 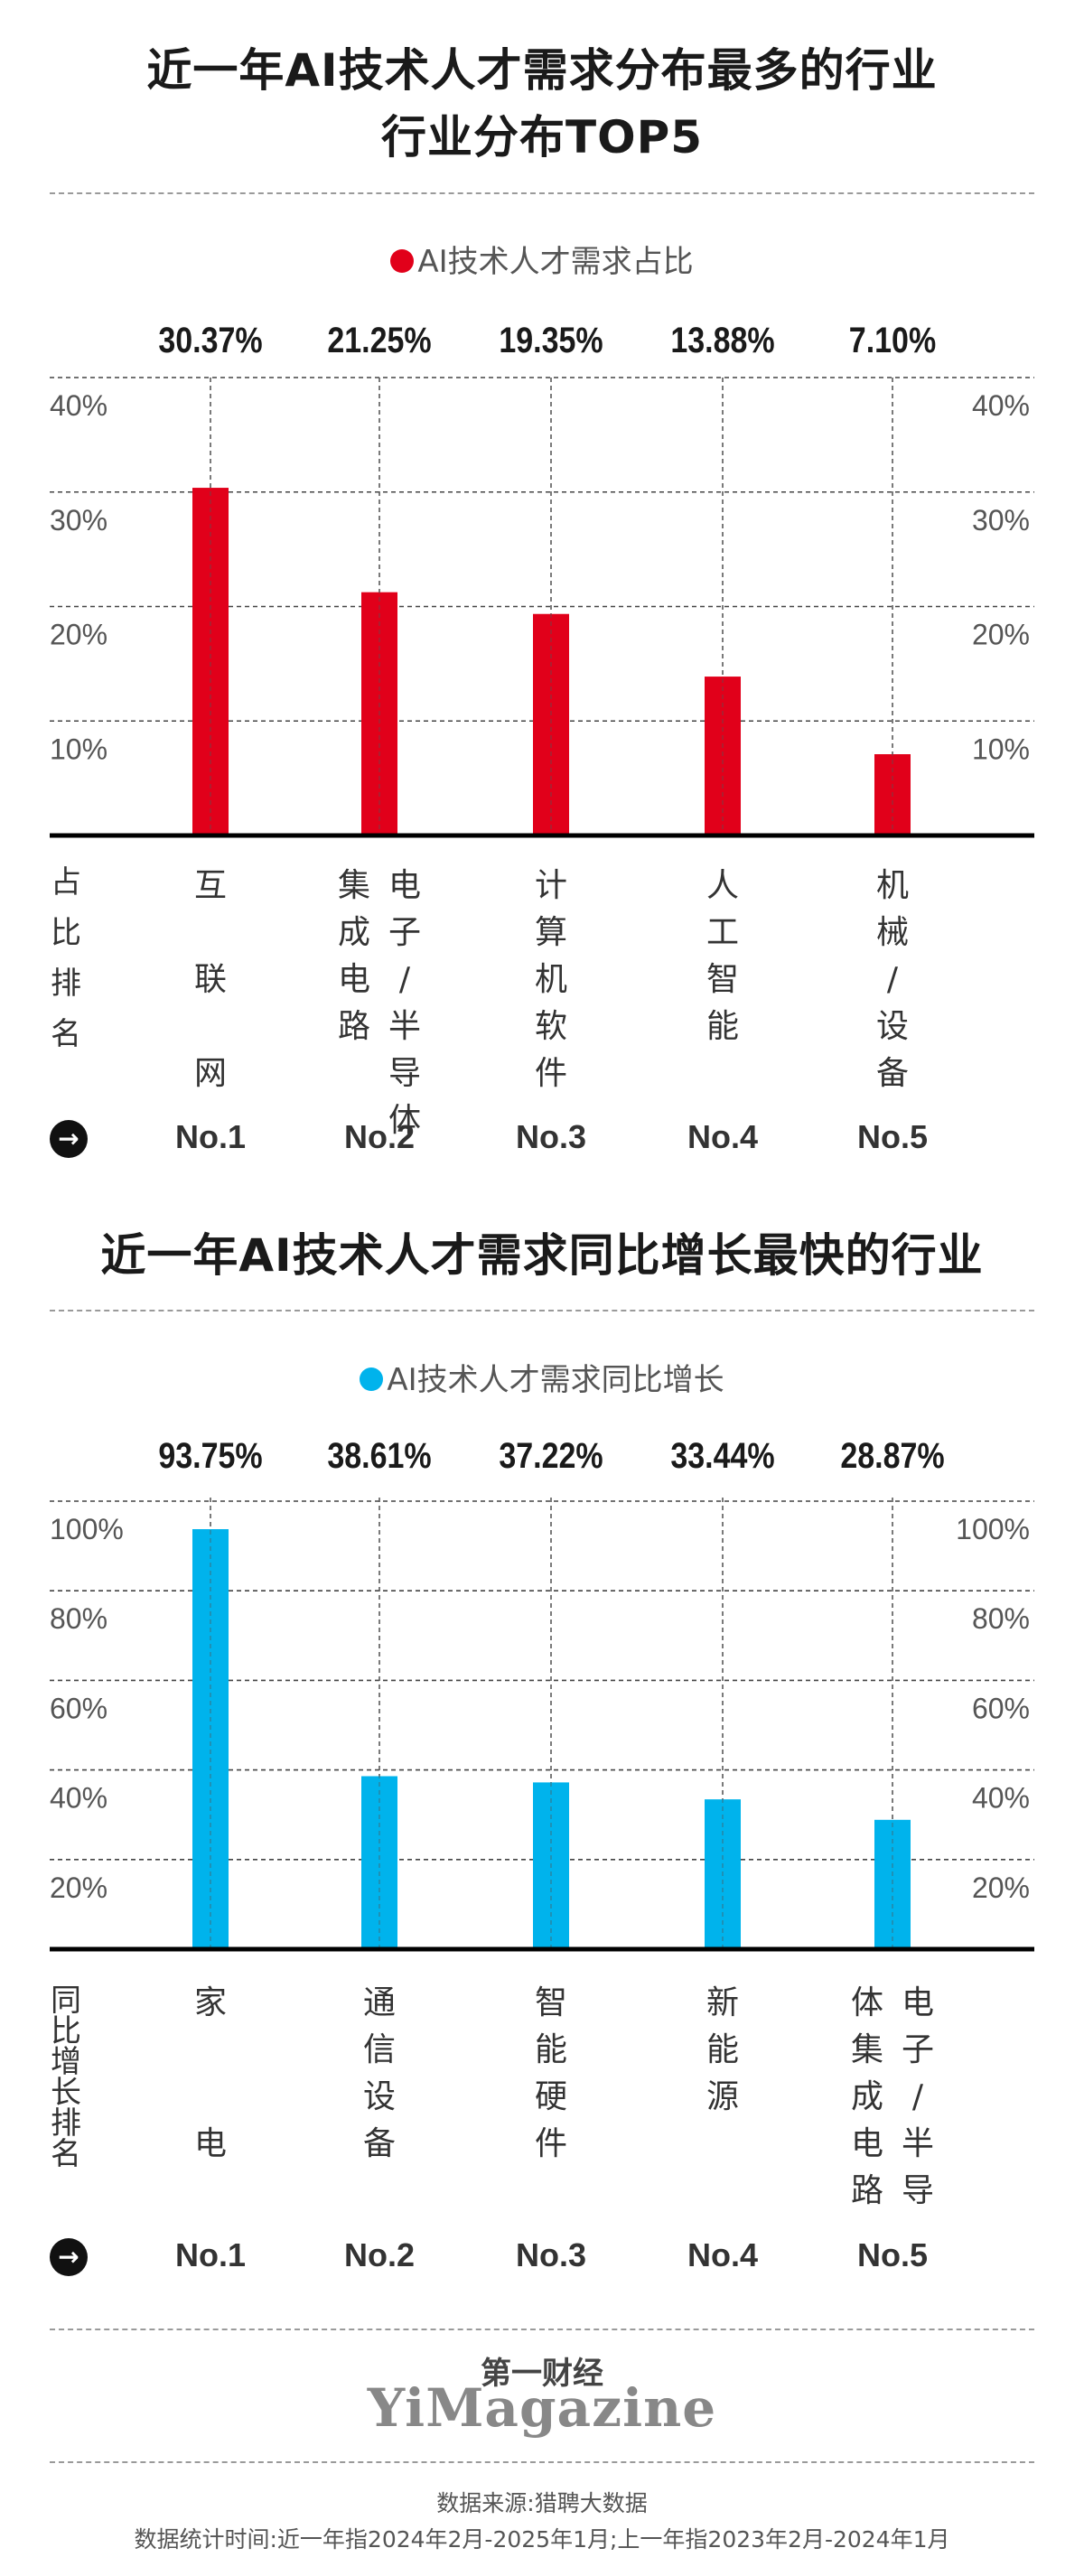 What do you see at coordinates (723, 956) in the screenshot?
I see `category-label: 人工智能` at bounding box center [723, 956].